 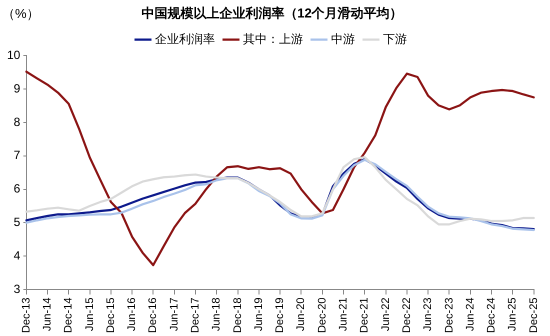 What do you see at coordinates (196, 316) in the screenshot?
I see `x-tick-label: Dec-17` at bounding box center [196, 316].